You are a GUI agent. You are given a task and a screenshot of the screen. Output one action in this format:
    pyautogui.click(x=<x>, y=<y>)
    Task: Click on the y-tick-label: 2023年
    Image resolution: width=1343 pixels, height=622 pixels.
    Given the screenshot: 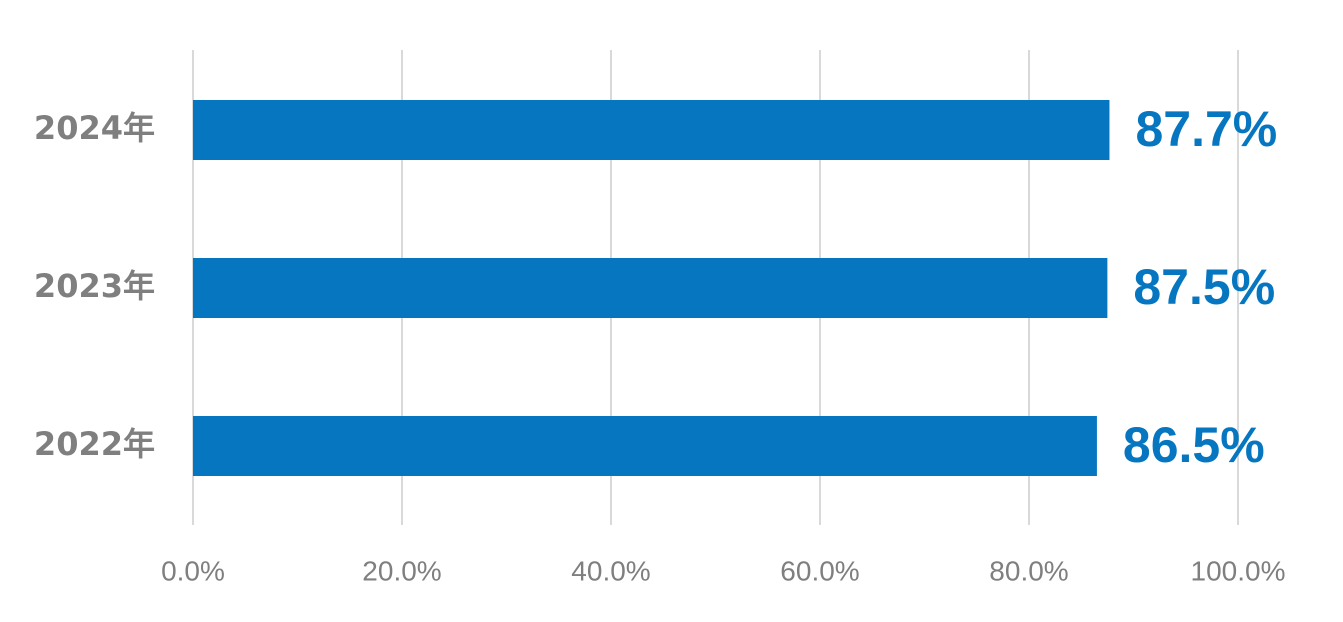 What is the action you would take?
    pyautogui.click(x=94, y=286)
    